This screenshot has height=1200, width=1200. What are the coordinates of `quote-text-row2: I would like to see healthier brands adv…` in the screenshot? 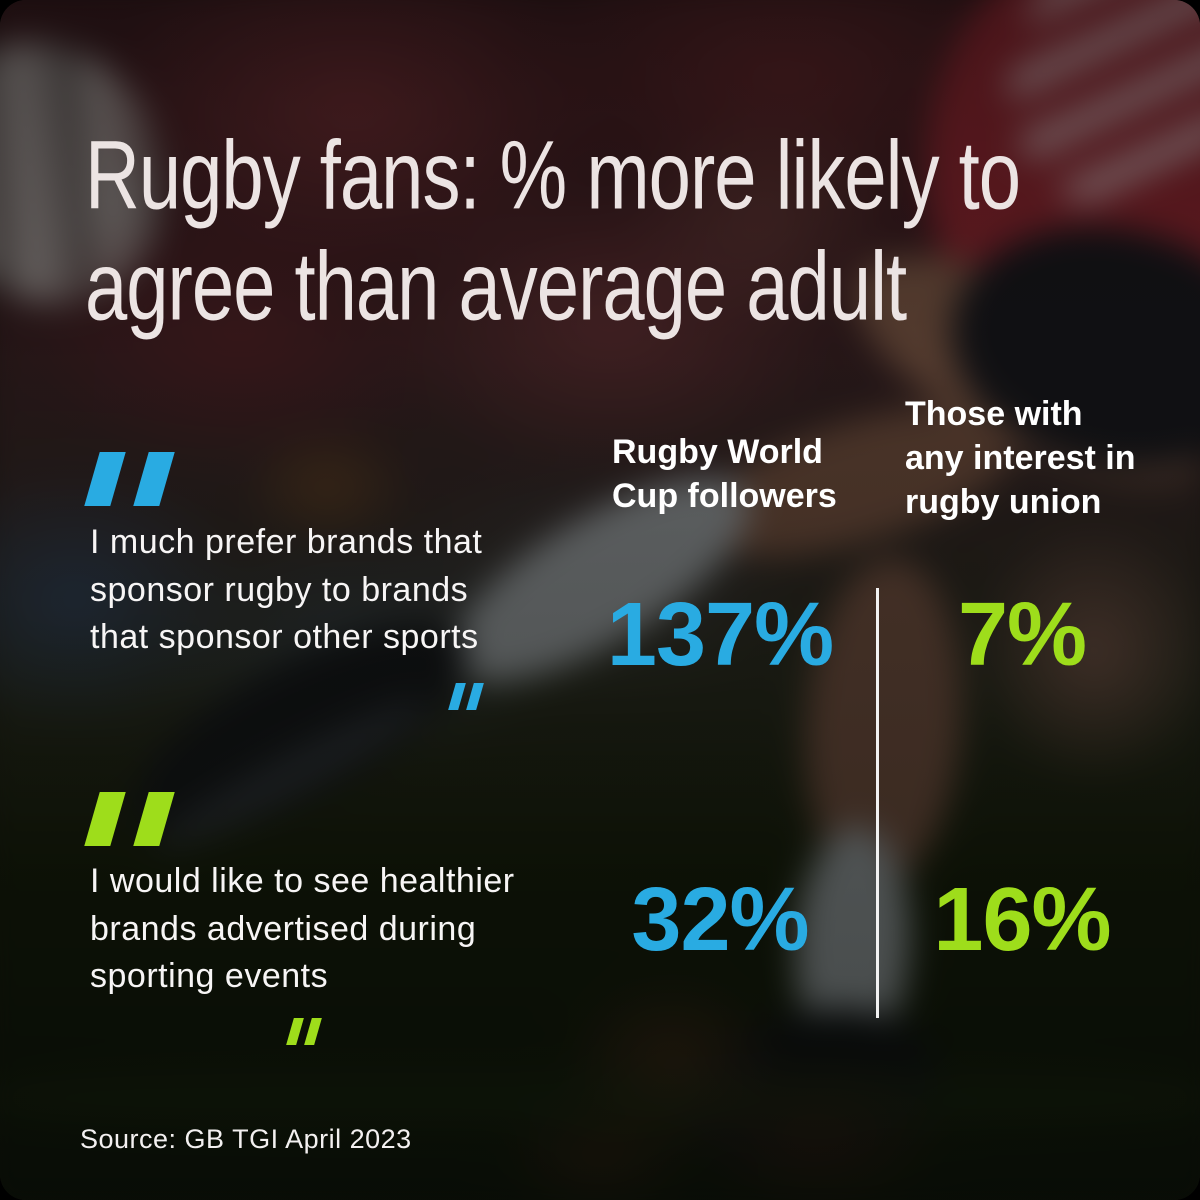 It's located at (302, 928).